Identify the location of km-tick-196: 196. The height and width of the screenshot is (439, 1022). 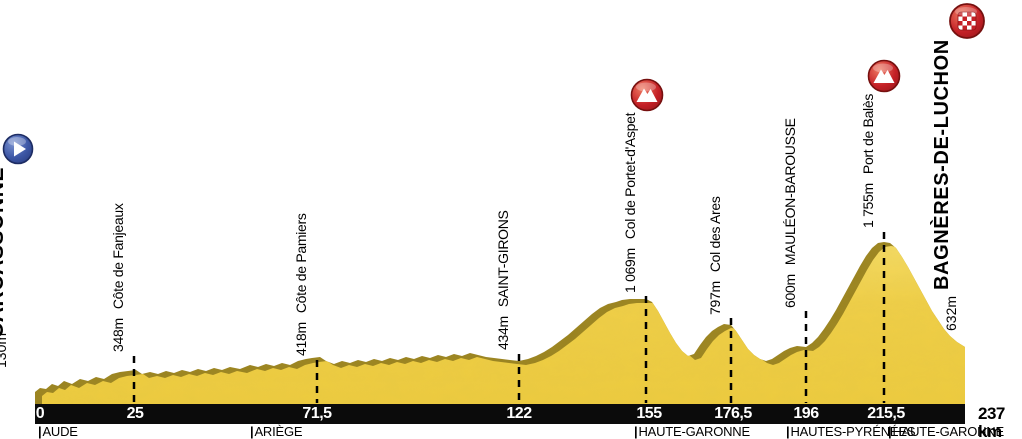
(806, 413).